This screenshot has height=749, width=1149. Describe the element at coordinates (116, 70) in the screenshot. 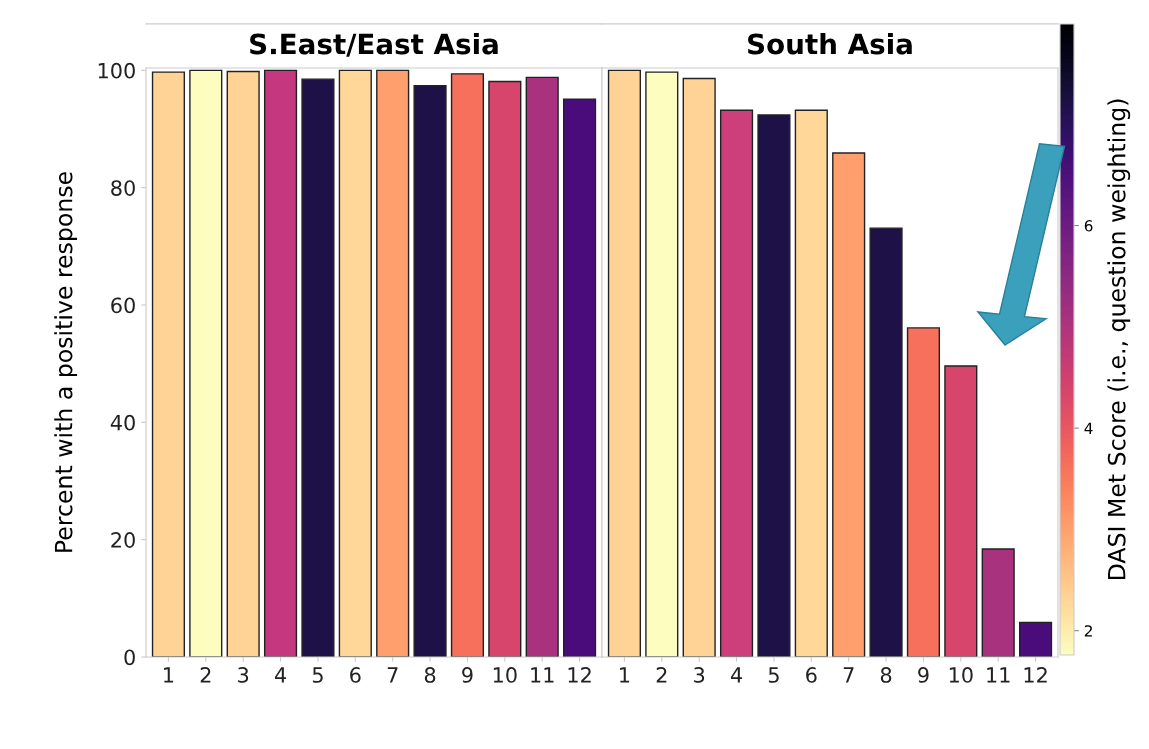

I see `y-tick-label: 100` at that location.